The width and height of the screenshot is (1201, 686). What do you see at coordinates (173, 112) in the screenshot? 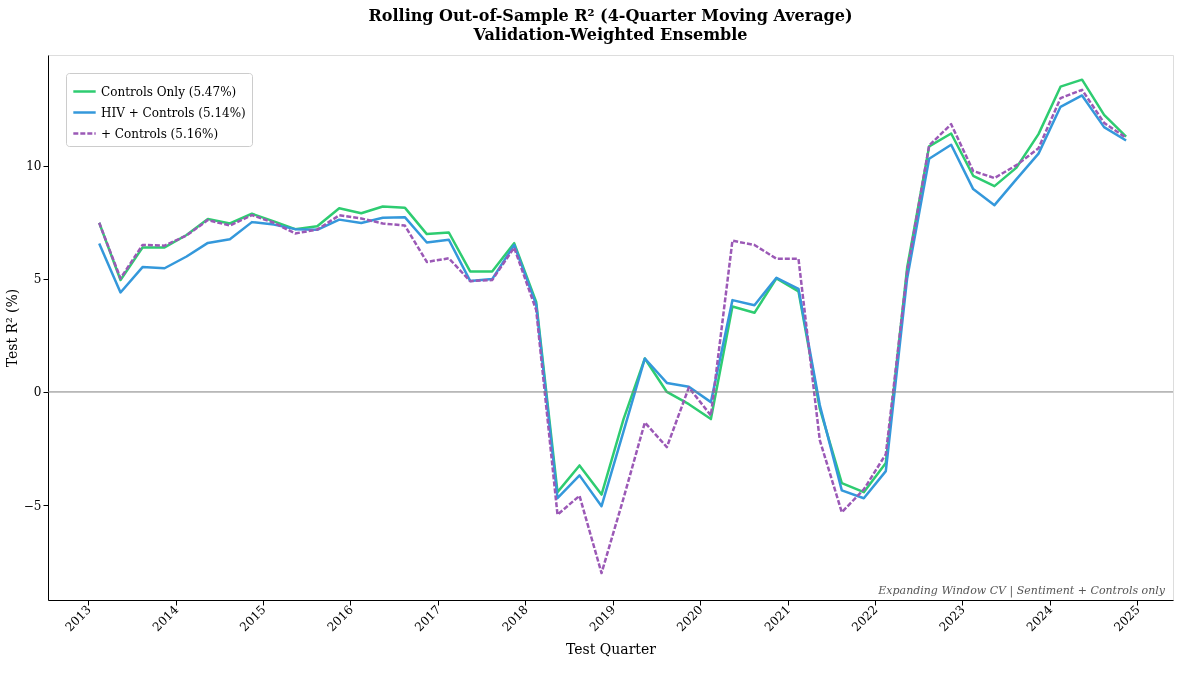
I see `legend-label: HIV + Controls (5.14%)` at bounding box center [173, 112].